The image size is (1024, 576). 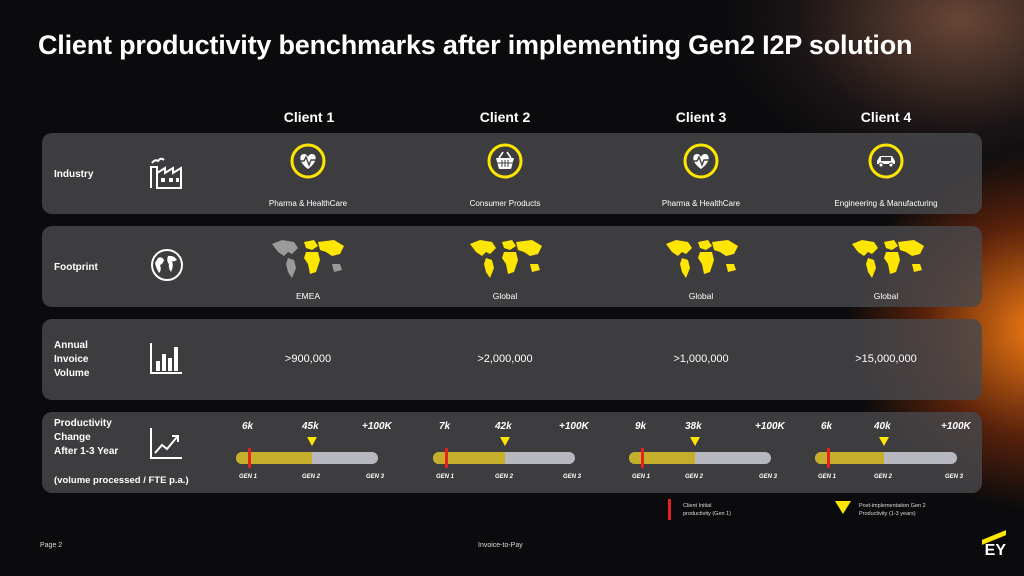 What do you see at coordinates (86, 451) in the screenshot?
I see `productivity-label-line: After 1-3 Year` at bounding box center [86, 451].